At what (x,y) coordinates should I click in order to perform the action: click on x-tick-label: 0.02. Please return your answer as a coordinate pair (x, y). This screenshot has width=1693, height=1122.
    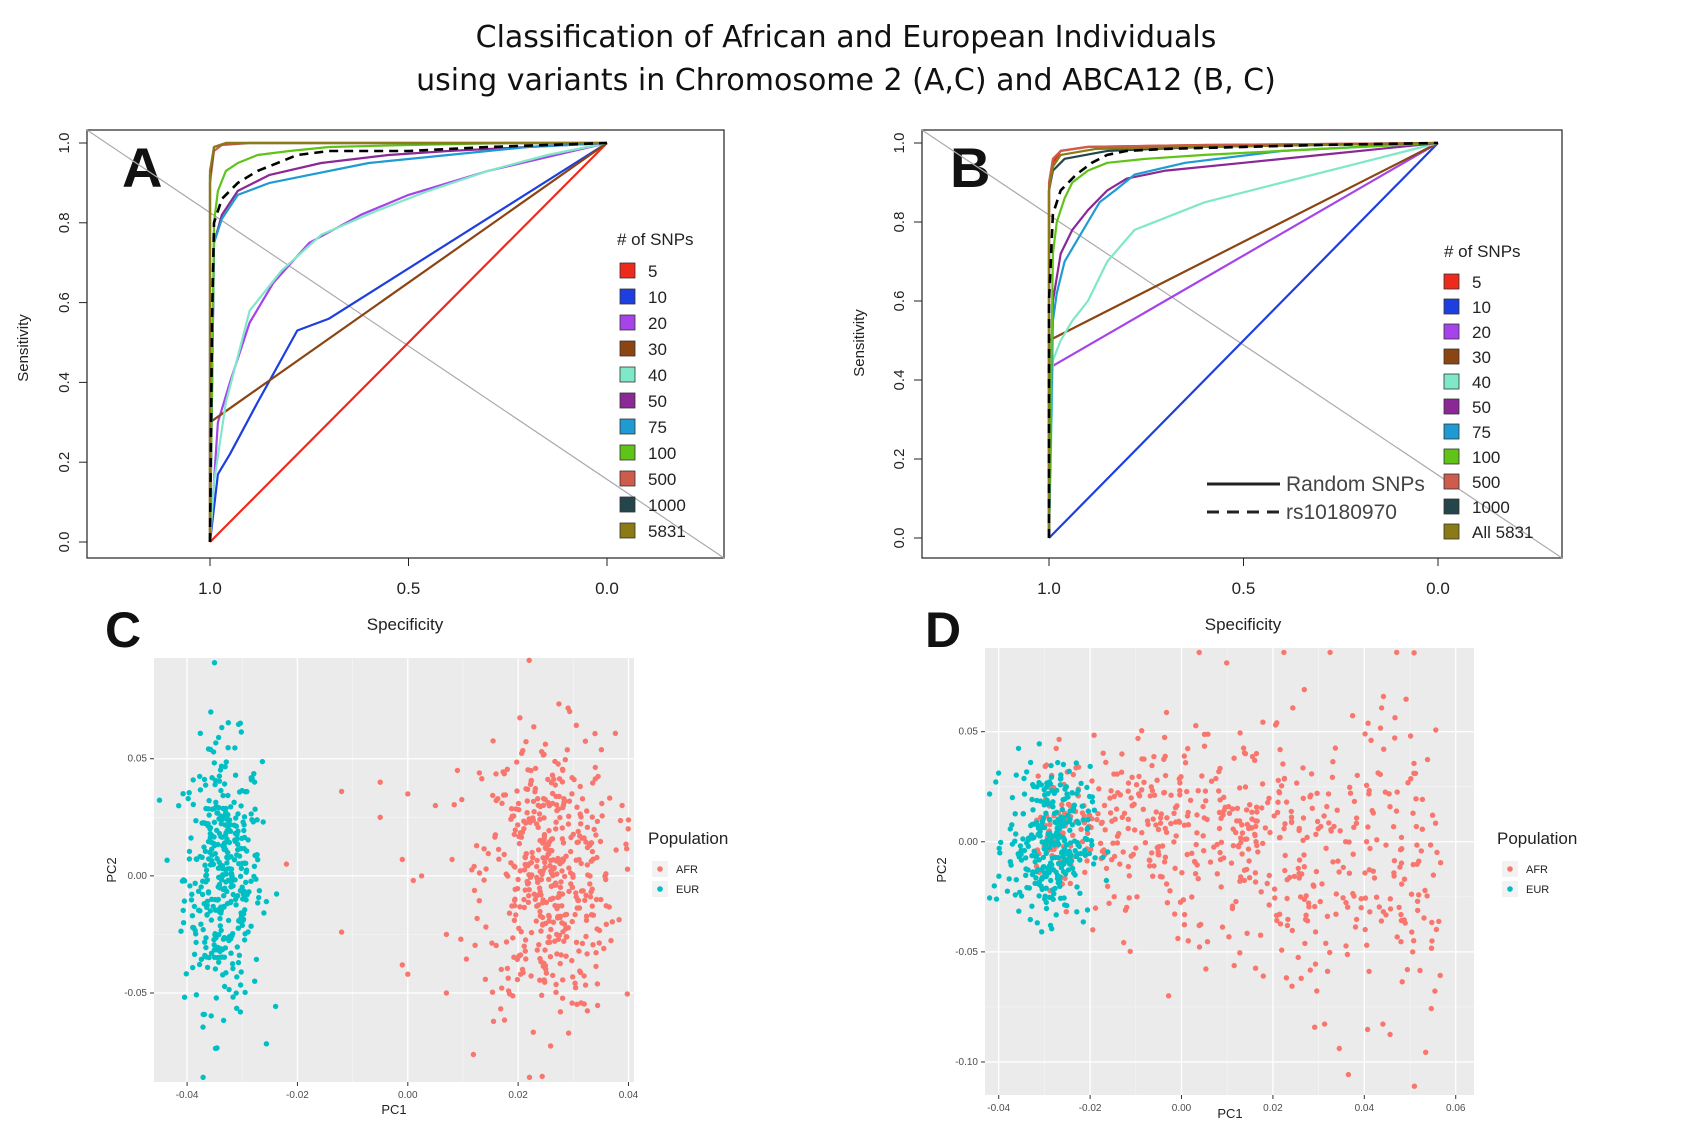
    Looking at the image, I should click on (1273, 1108).